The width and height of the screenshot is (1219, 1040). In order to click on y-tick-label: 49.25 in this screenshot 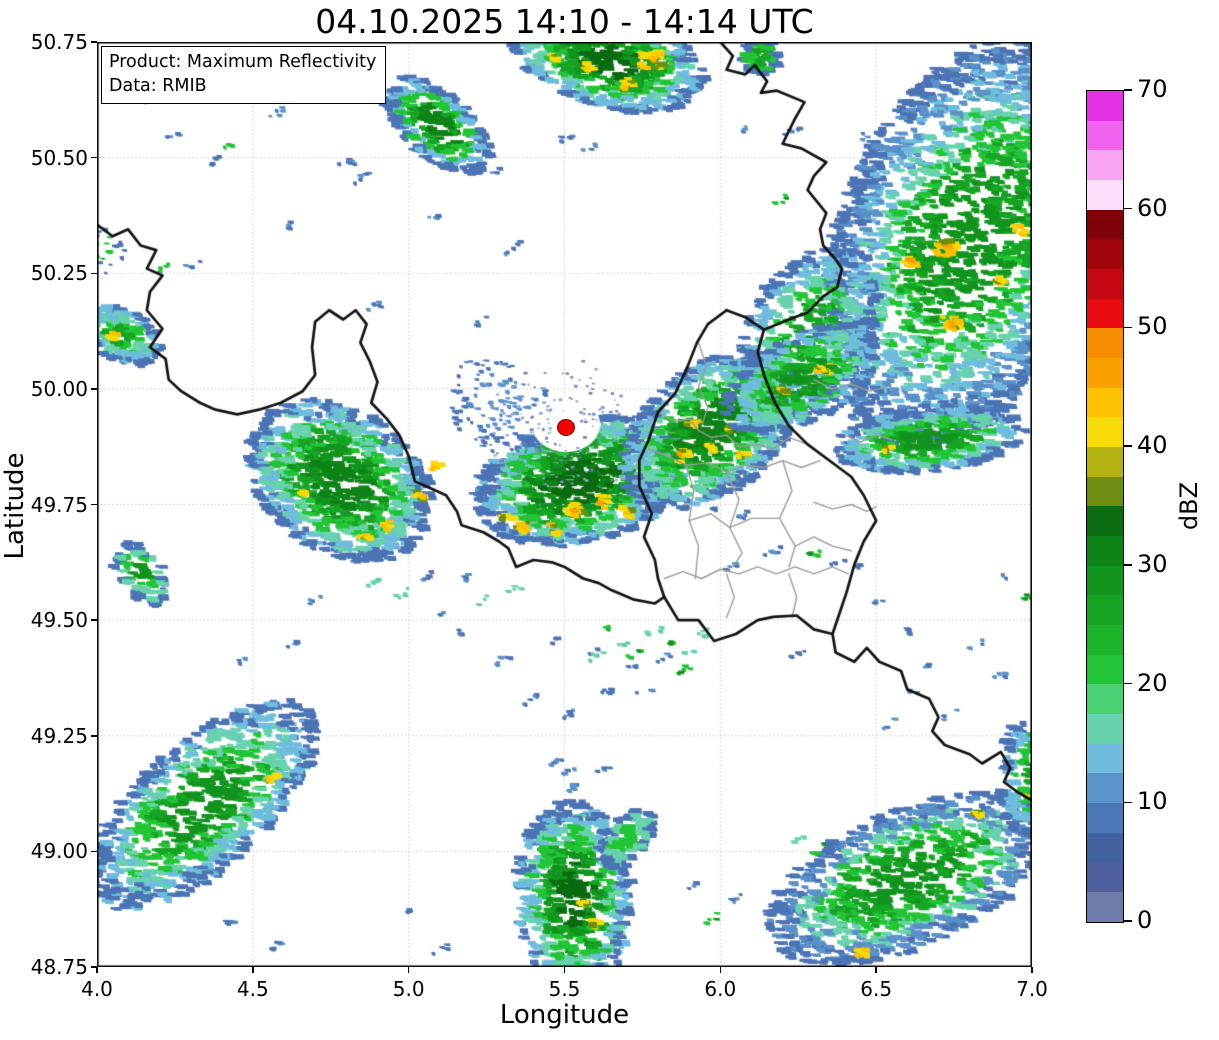, I will do `click(59, 735)`.